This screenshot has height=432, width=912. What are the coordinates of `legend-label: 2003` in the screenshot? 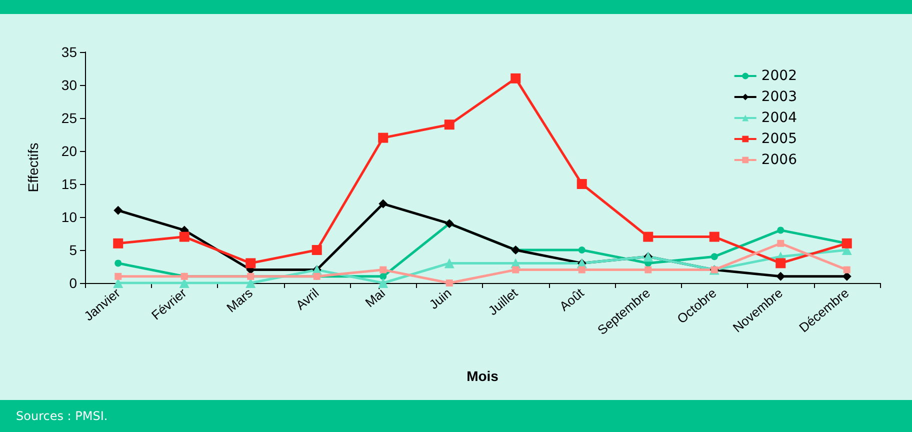 It's located at (779, 97).